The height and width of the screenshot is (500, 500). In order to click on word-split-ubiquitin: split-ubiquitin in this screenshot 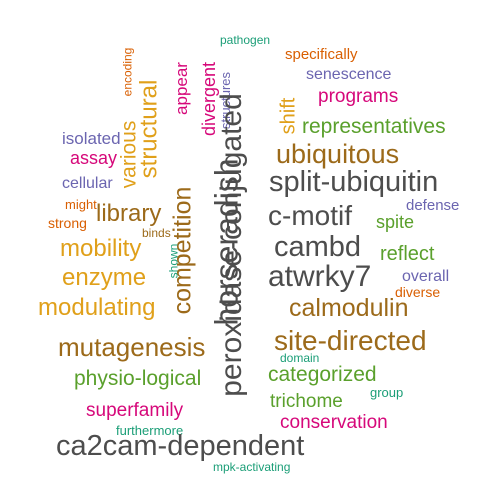, I will do `click(354, 182)`.